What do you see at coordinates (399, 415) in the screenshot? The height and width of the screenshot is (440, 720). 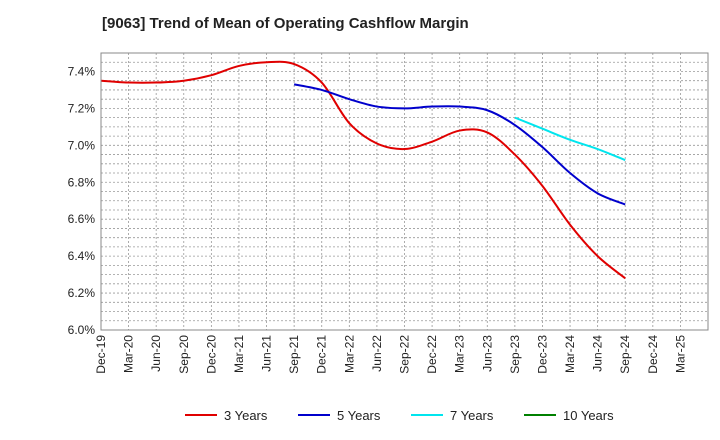 I see `legend: 3 Years 5 Years 7 Years 10 Years` at bounding box center [399, 415].